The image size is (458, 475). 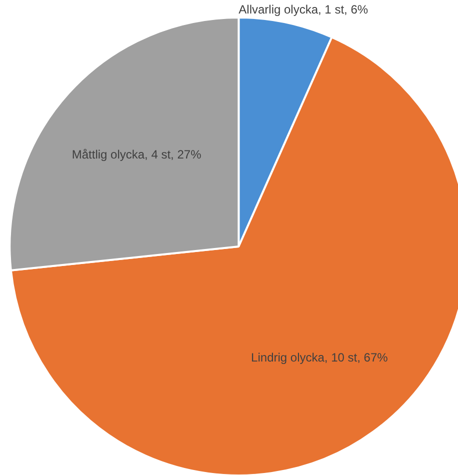 What do you see at coordinates (303, 9) in the screenshot?
I see `slice-label: Allvarlig olycka, 1 st, 6%` at bounding box center [303, 9].